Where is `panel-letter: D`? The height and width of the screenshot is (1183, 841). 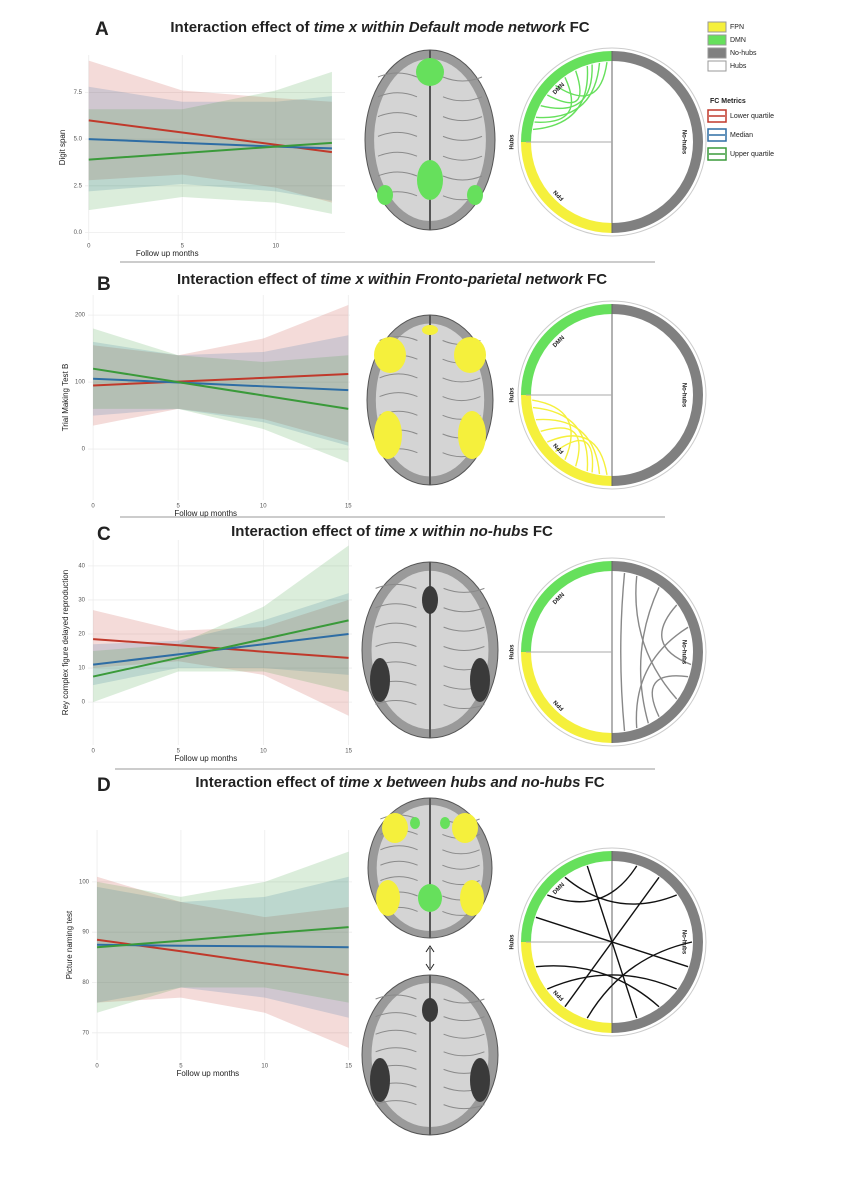 panel-letter: D is located at coordinates (104, 785).